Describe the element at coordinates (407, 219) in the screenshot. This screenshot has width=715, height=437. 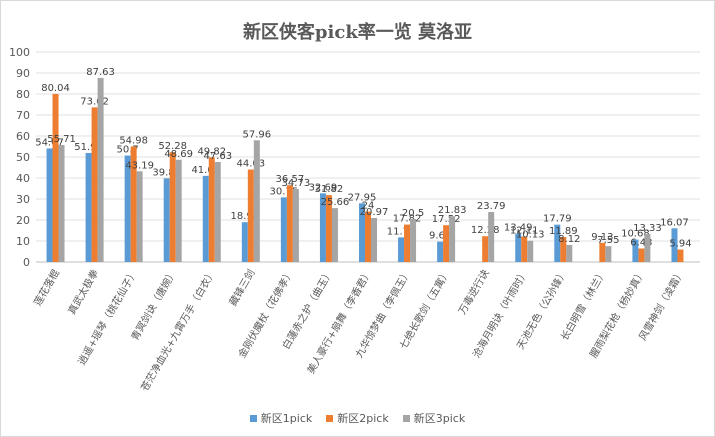
I see `data-label: 17.82` at that location.